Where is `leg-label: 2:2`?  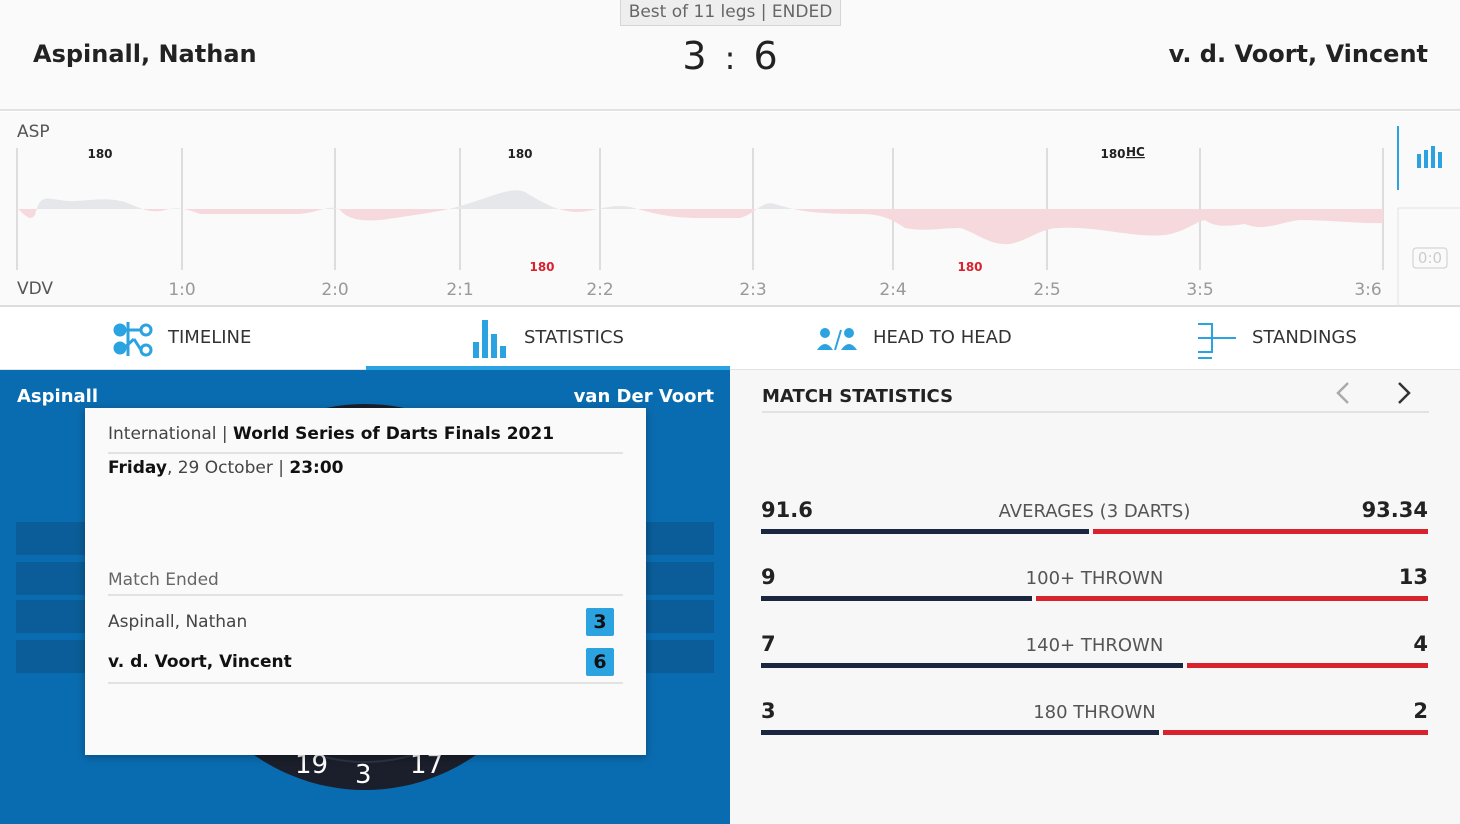
leg-label: 2:2 is located at coordinates (599, 290).